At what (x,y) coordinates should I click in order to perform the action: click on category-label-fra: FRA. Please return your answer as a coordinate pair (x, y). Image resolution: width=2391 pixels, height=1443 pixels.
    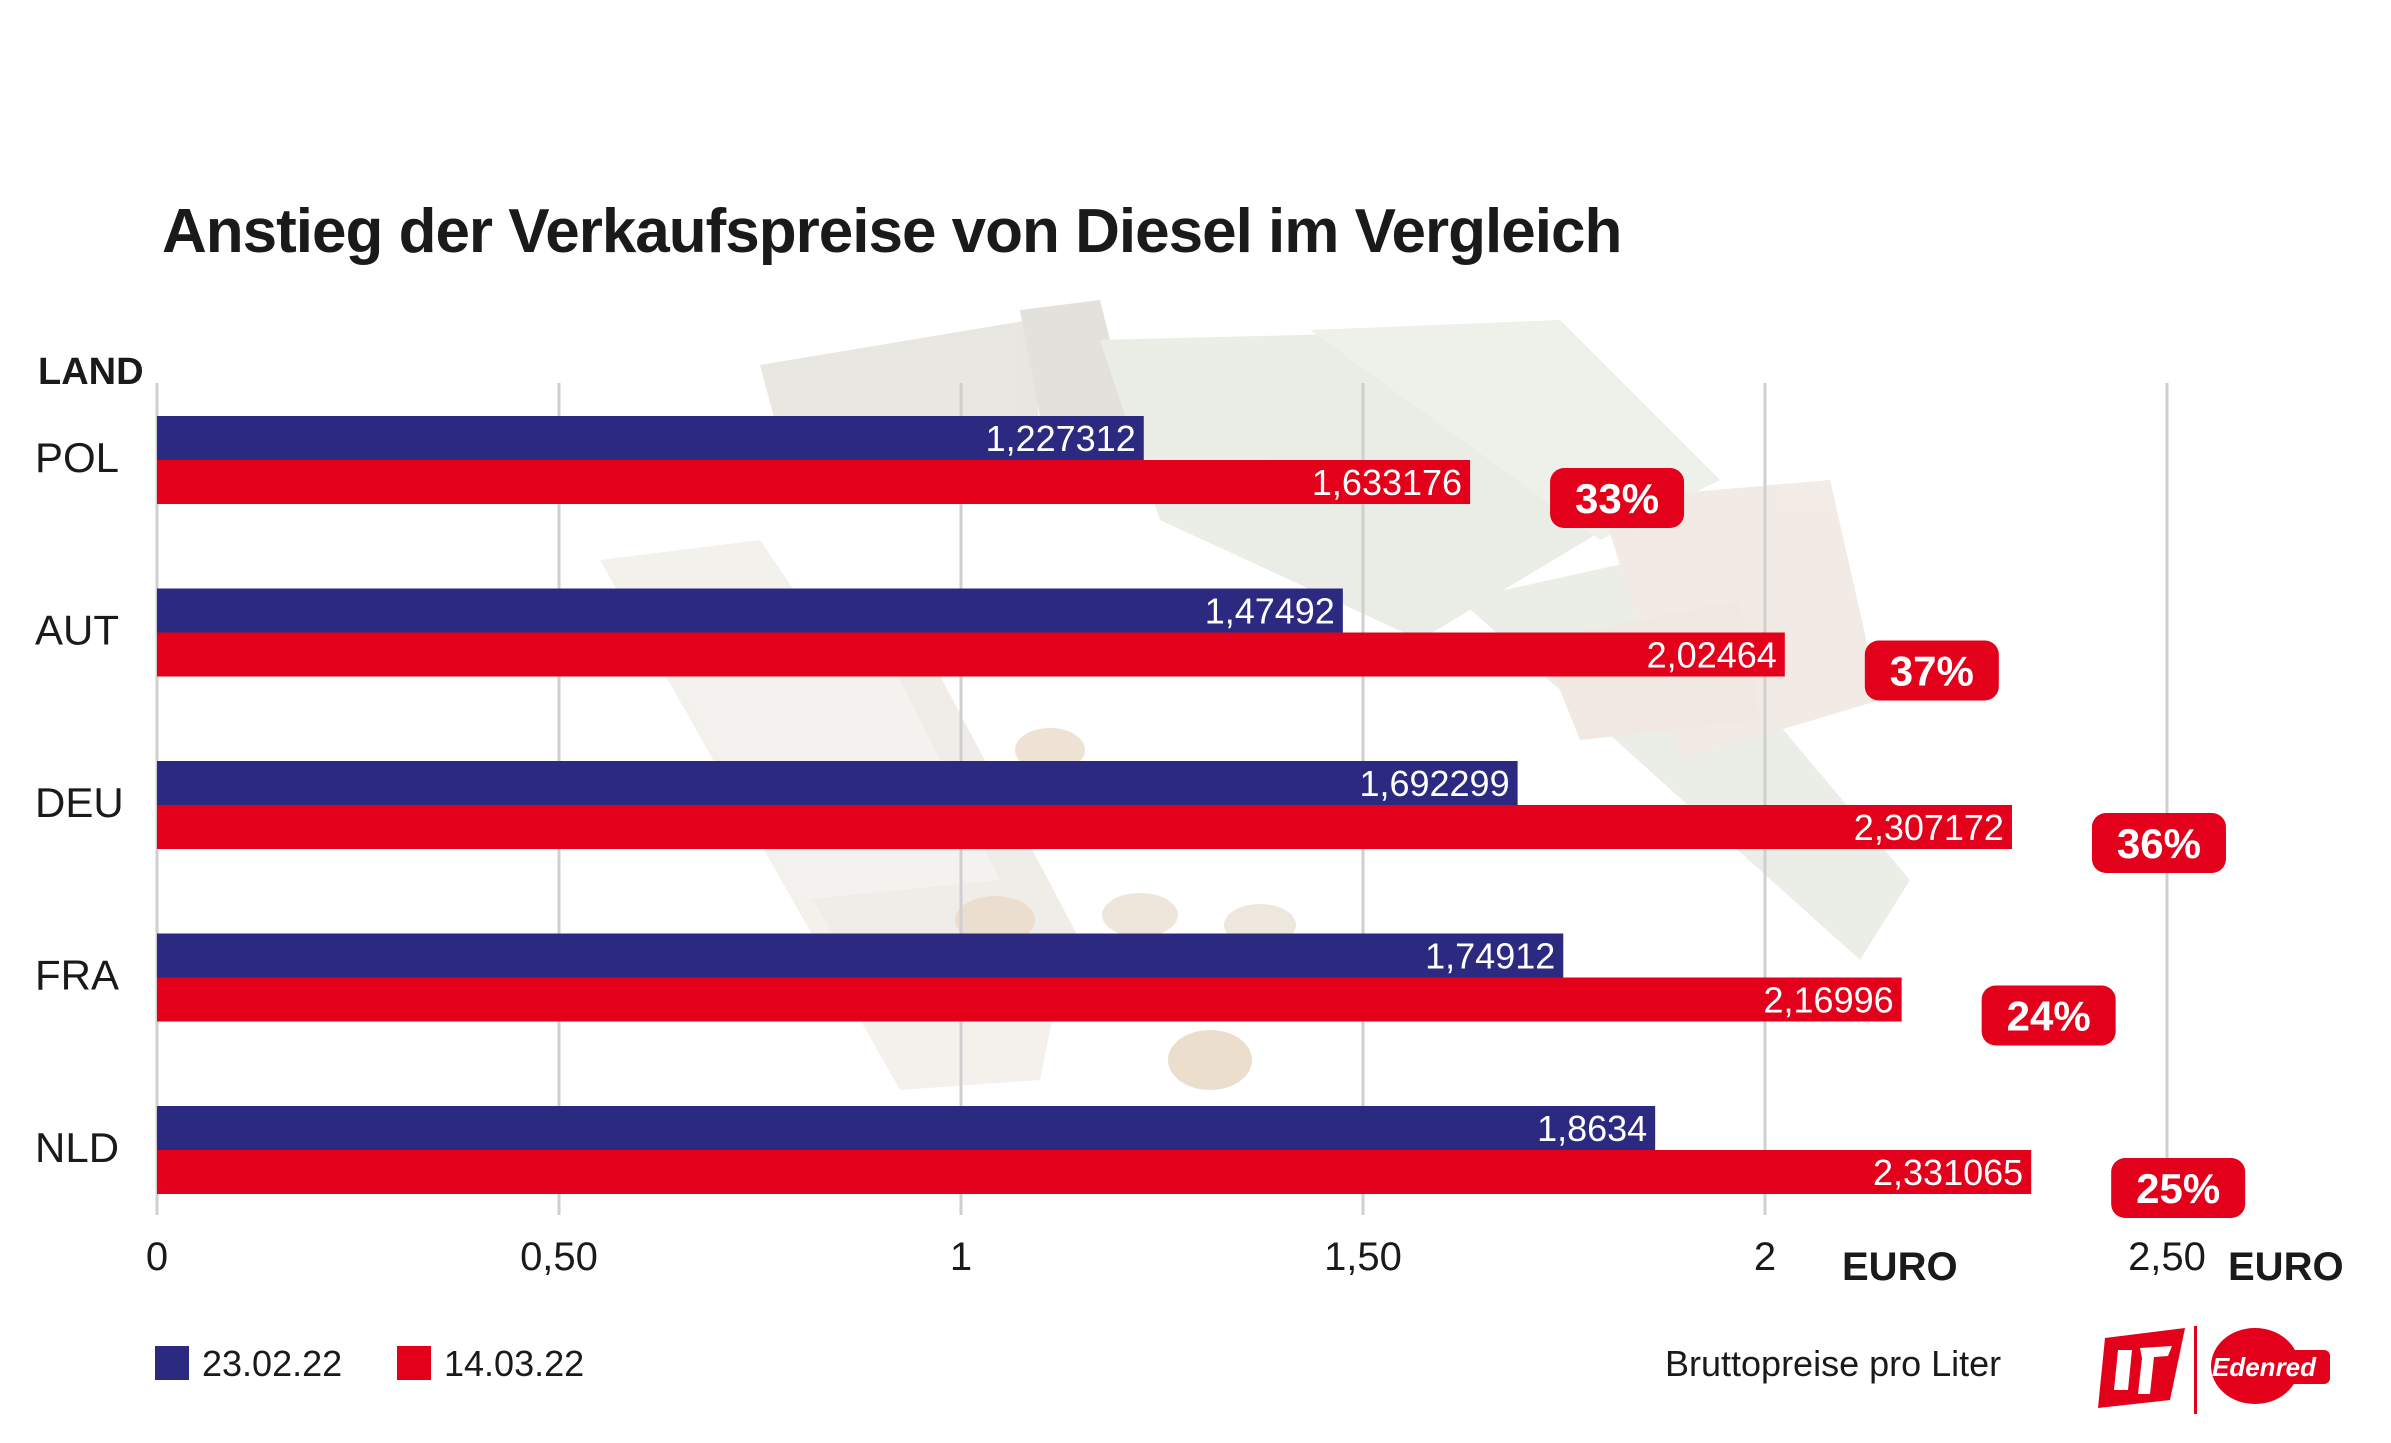
    Looking at the image, I should click on (77, 975).